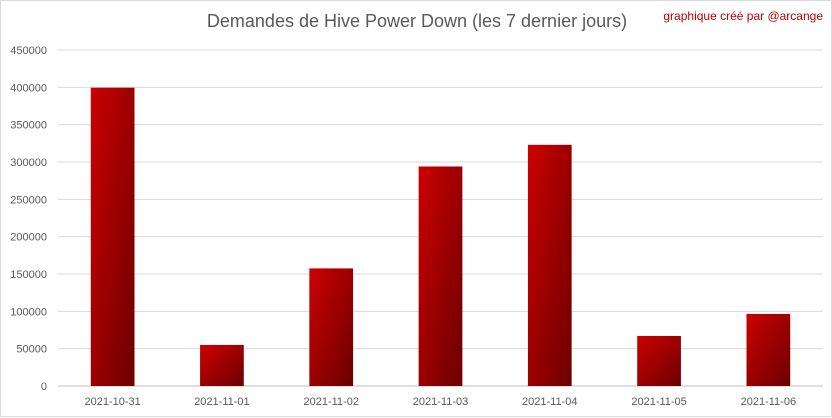 Image resolution: width=832 pixels, height=418 pixels. I want to click on x-tick-label: 2021-10-31, so click(113, 402).